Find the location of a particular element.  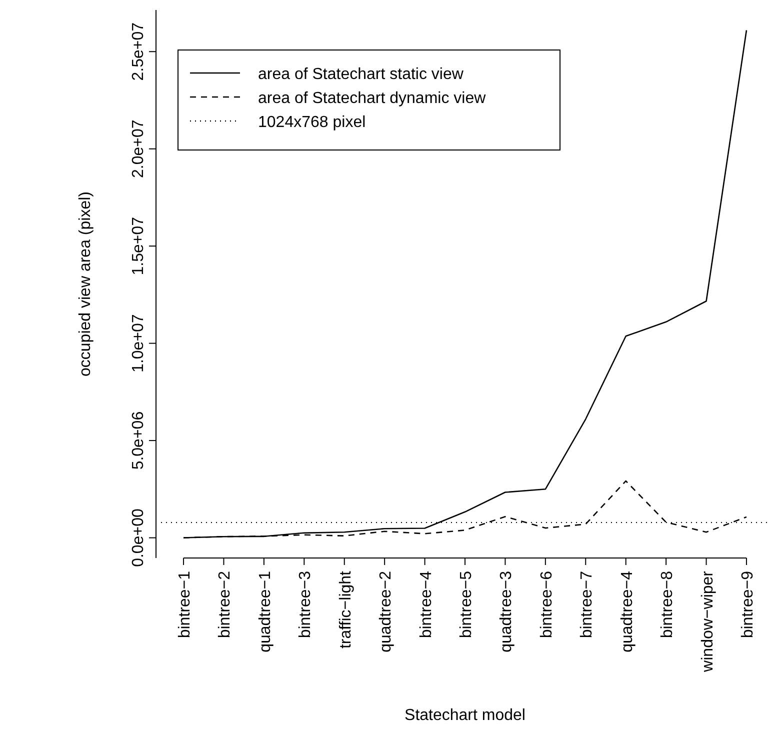

x-tick-label: bintree−1 is located at coordinates (185, 604).